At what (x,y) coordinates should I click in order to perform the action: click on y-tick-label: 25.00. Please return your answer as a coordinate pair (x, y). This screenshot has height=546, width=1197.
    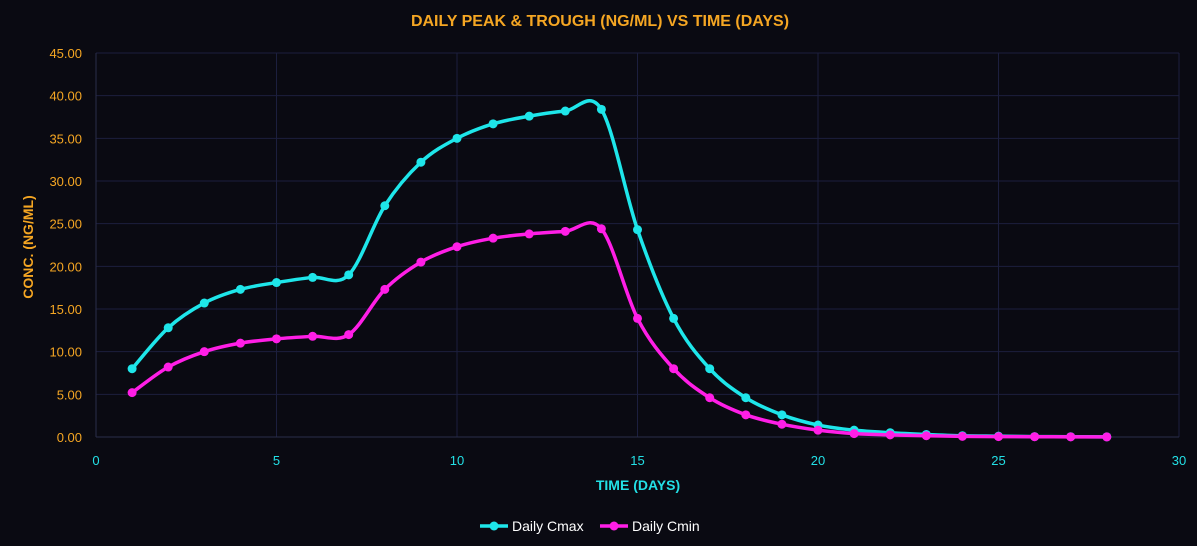
    Looking at the image, I should click on (65, 224).